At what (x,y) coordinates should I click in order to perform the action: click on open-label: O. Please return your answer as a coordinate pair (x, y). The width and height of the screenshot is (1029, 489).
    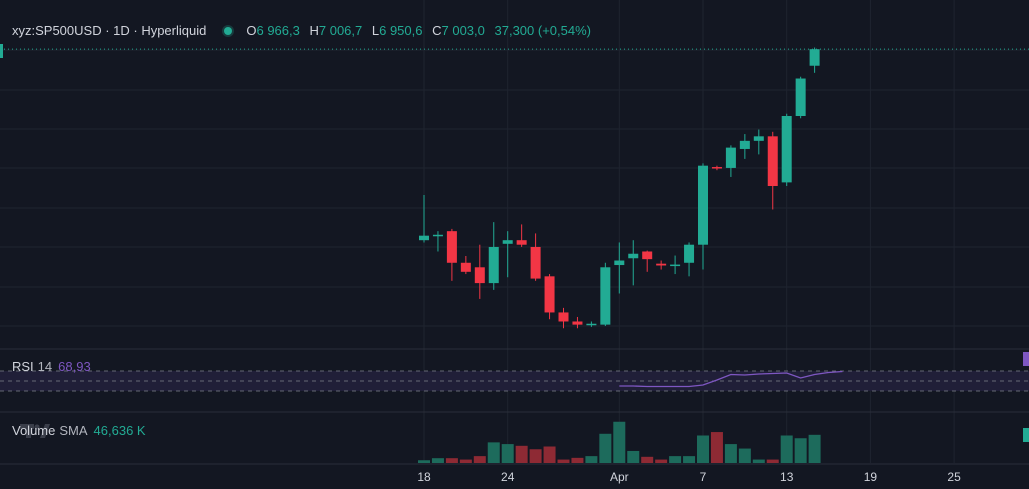
    Looking at the image, I should click on (251, 30).